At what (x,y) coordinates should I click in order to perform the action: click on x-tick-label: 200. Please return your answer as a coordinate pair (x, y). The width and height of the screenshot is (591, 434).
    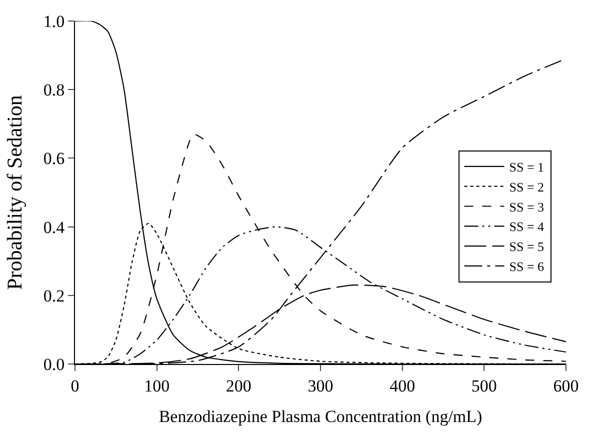
    Looking at the image, I should click on (239, 386).